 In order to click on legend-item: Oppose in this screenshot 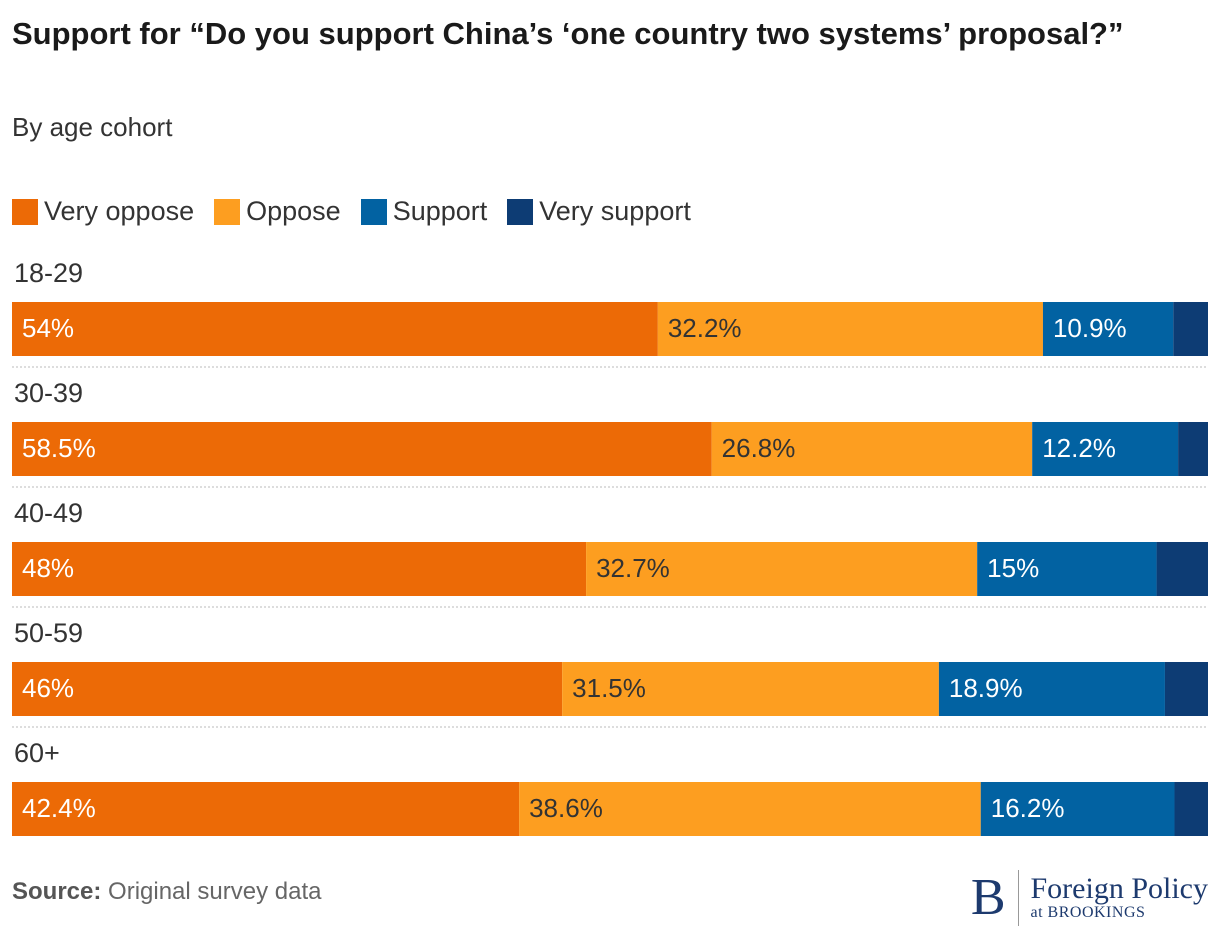, I will do `click(277, 211)`.